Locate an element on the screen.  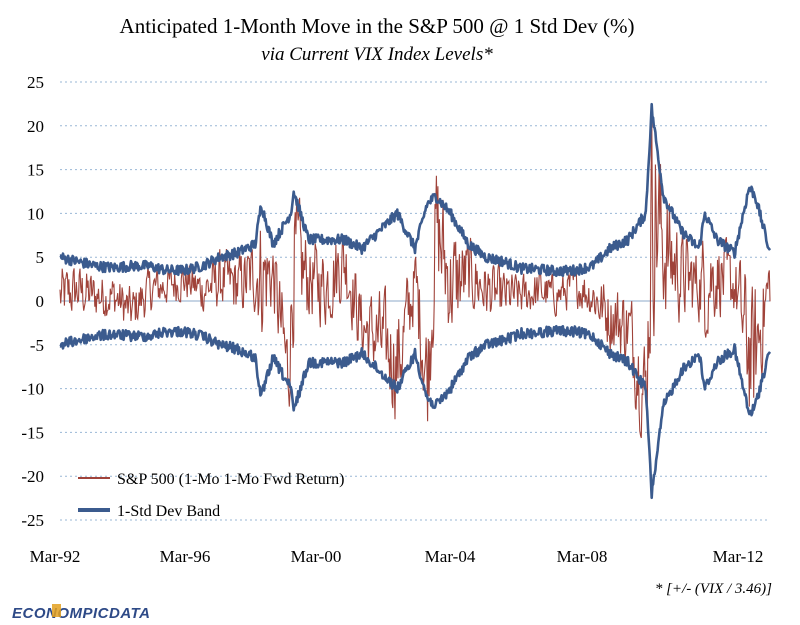
y-tick-label: 0 is located at coordinates (40, 301).